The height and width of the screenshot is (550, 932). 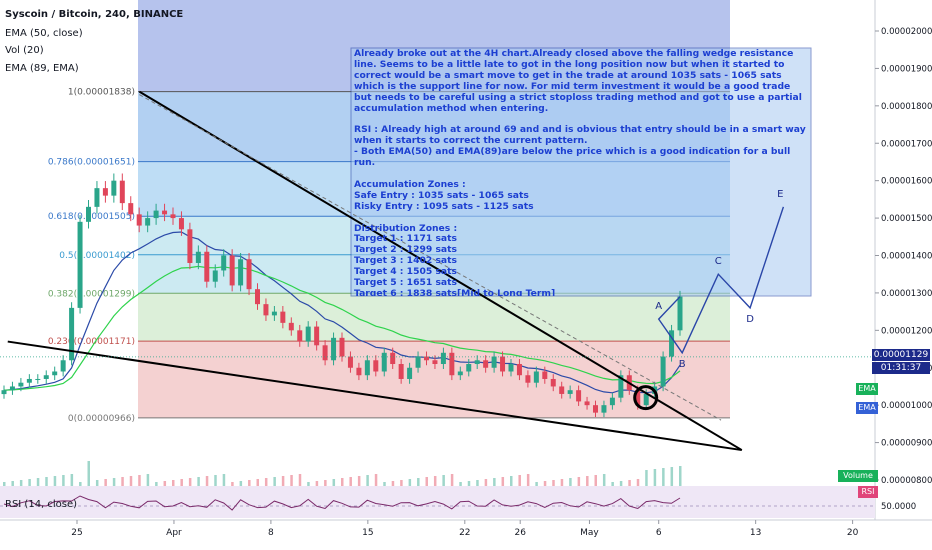 I want to click on rsi-badge: RSI, so click(x=868, y=492).